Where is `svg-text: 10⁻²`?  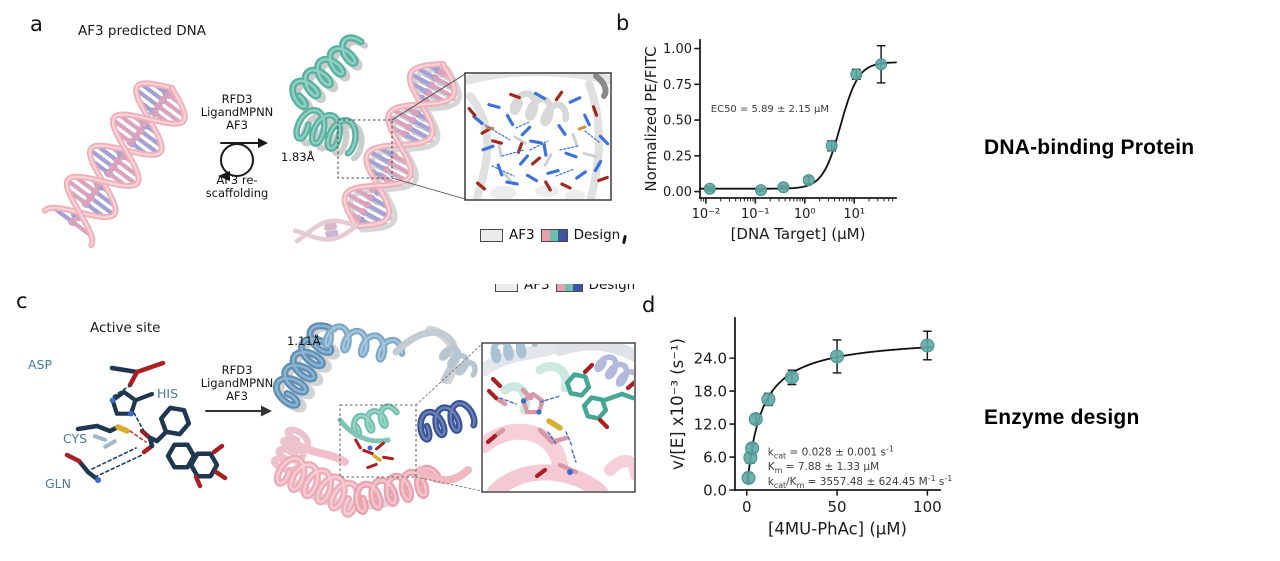 svg-text: 10⁻² is located at coordinates (706, 214).